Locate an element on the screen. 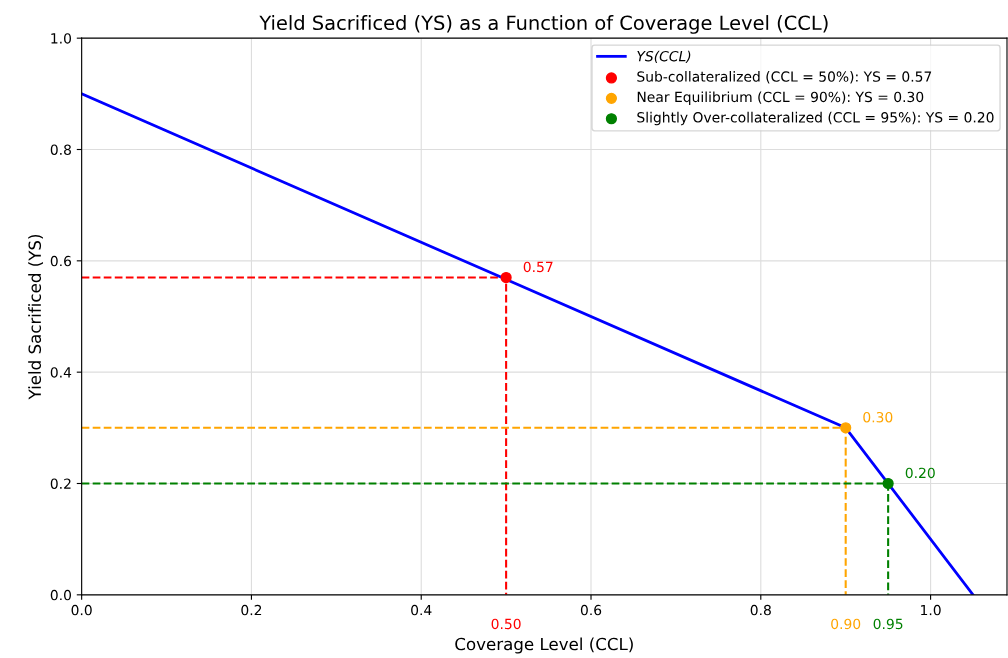  annotation: 0.50 is located at coordinates (506, 624).